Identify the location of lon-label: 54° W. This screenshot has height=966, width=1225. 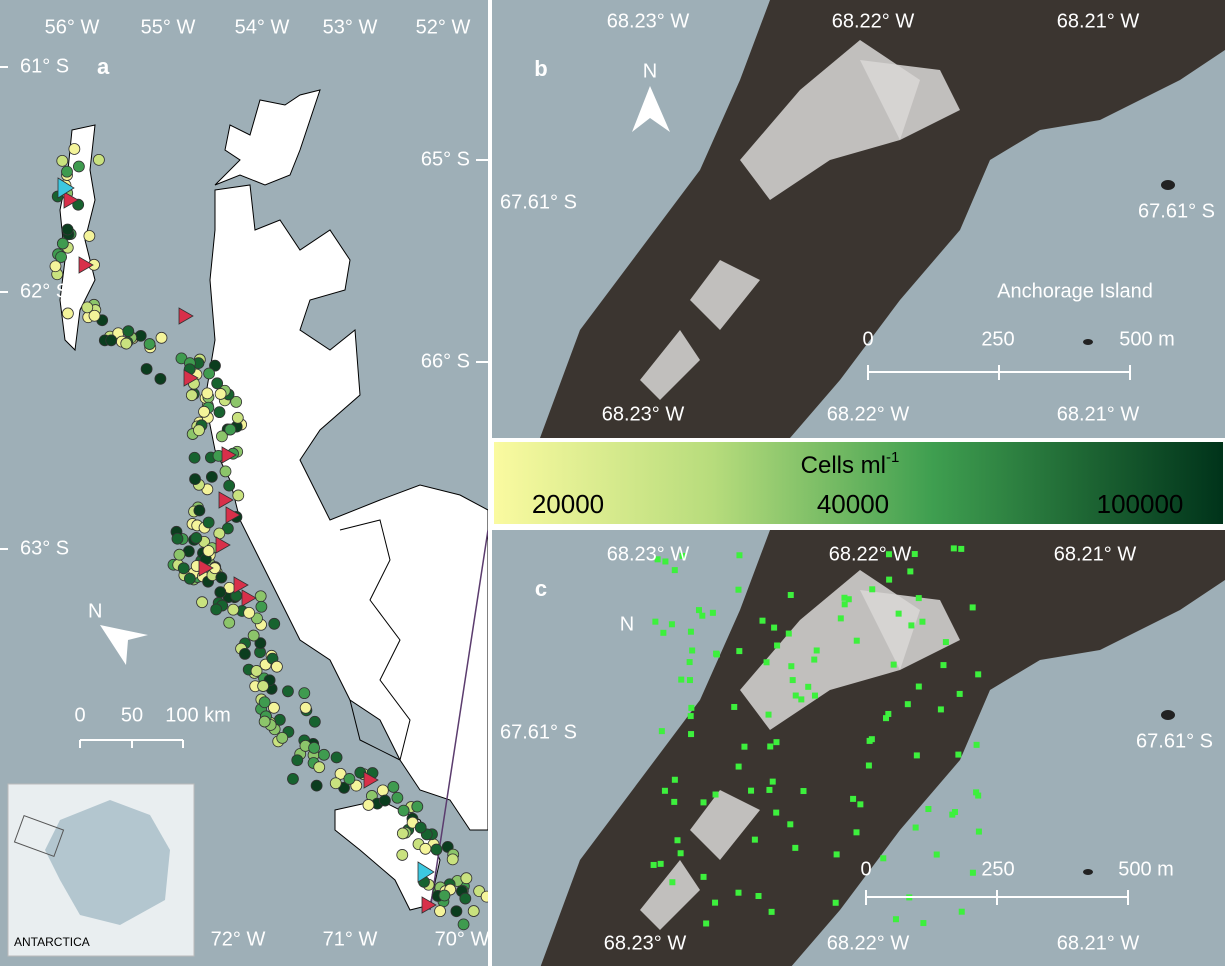
(262, 27).